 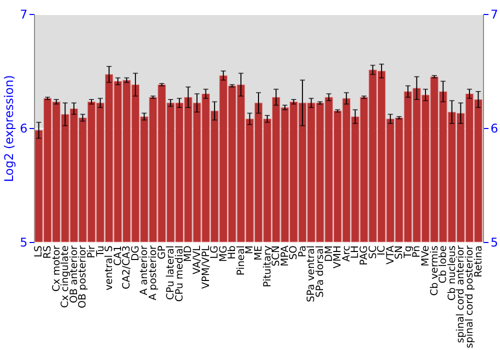 What do you see at coordinates (48, 252) in the screenshot?
I see `x-tick-label: RS` at bounding box center [48, 252].